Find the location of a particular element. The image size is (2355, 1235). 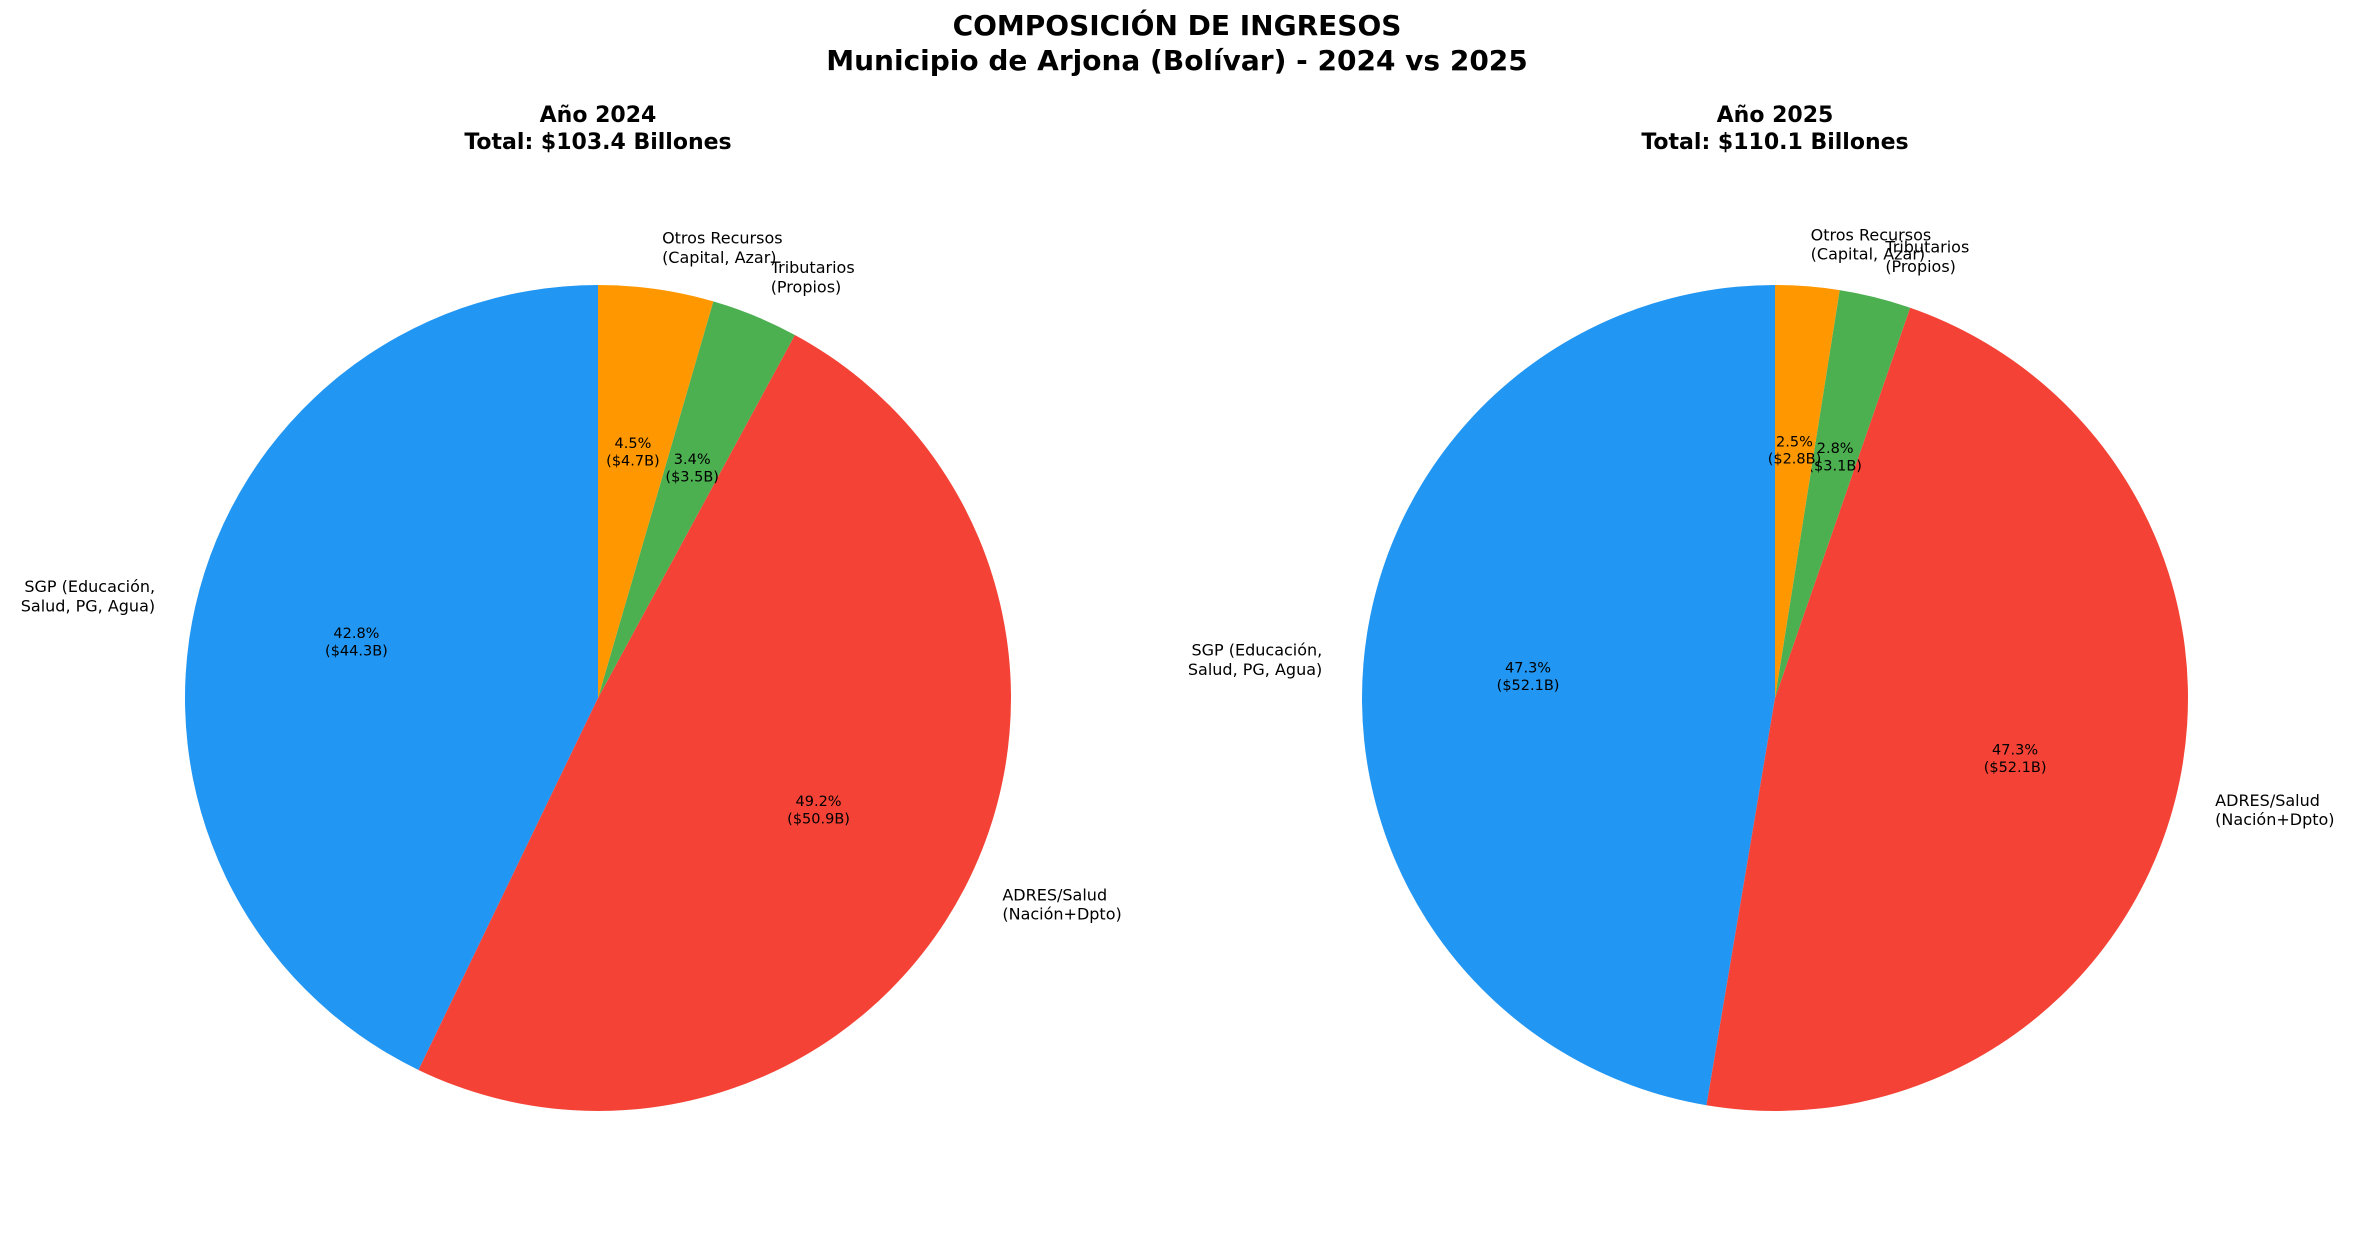

pct-value: 49.2% is located at coordinates (819, 802).